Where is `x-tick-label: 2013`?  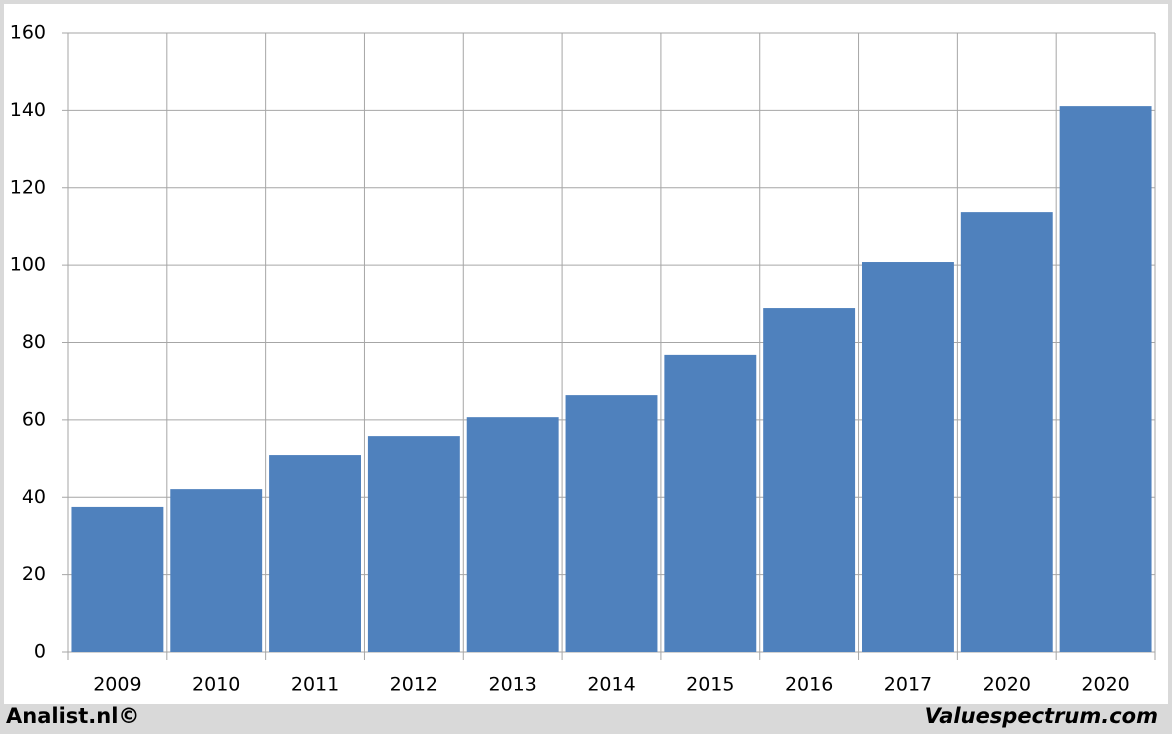
x-tick-label: 2013 is located at coordinates (513, 685).